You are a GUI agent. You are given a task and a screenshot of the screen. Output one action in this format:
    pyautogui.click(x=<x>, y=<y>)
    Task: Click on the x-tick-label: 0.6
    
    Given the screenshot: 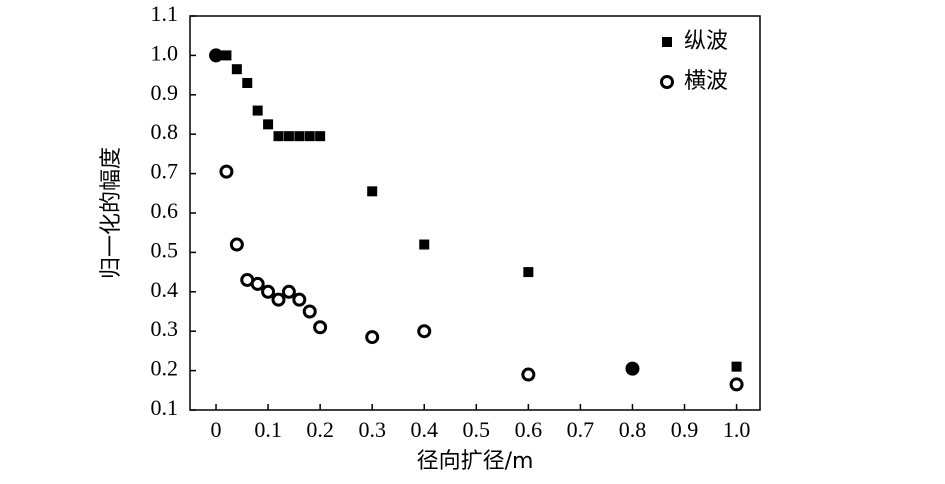 What is the action you would take?
    pyautogui.click(x=529, y=429)
    